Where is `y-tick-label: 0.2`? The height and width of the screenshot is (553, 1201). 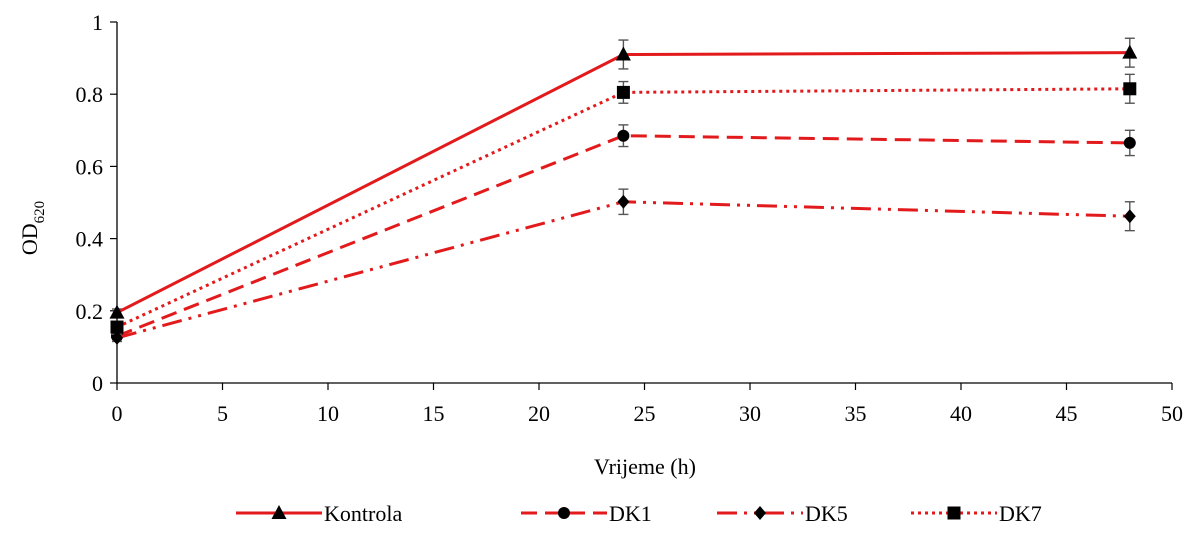 y-tick-label: 0.2 is located at coordinates (90, 311).